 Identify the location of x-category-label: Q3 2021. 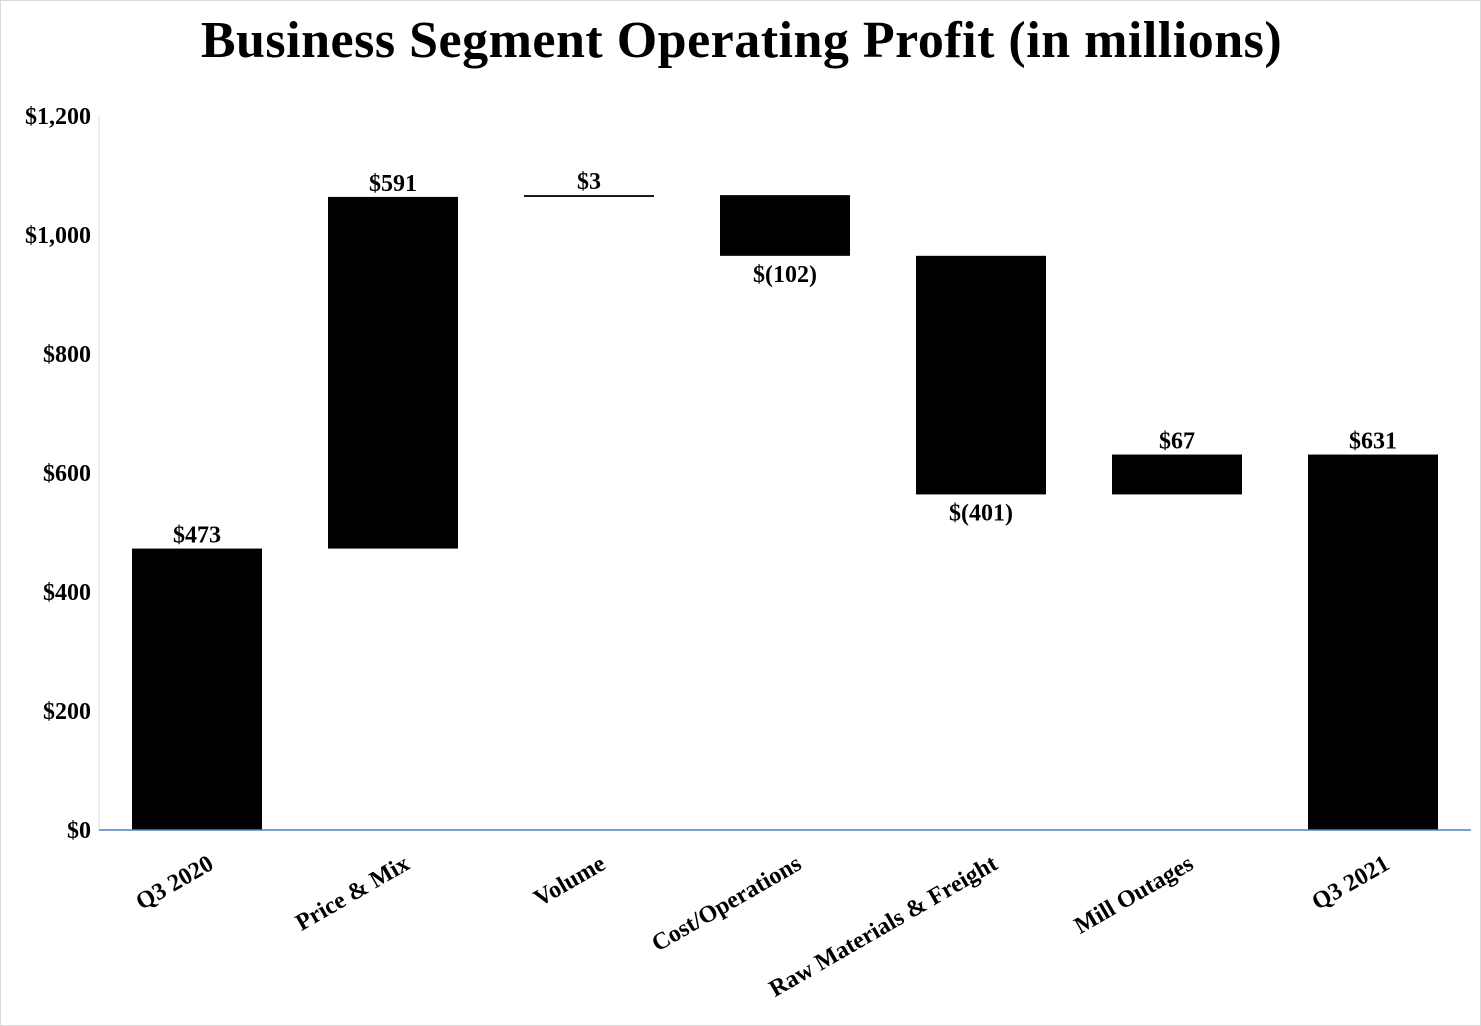
(1351, 883).